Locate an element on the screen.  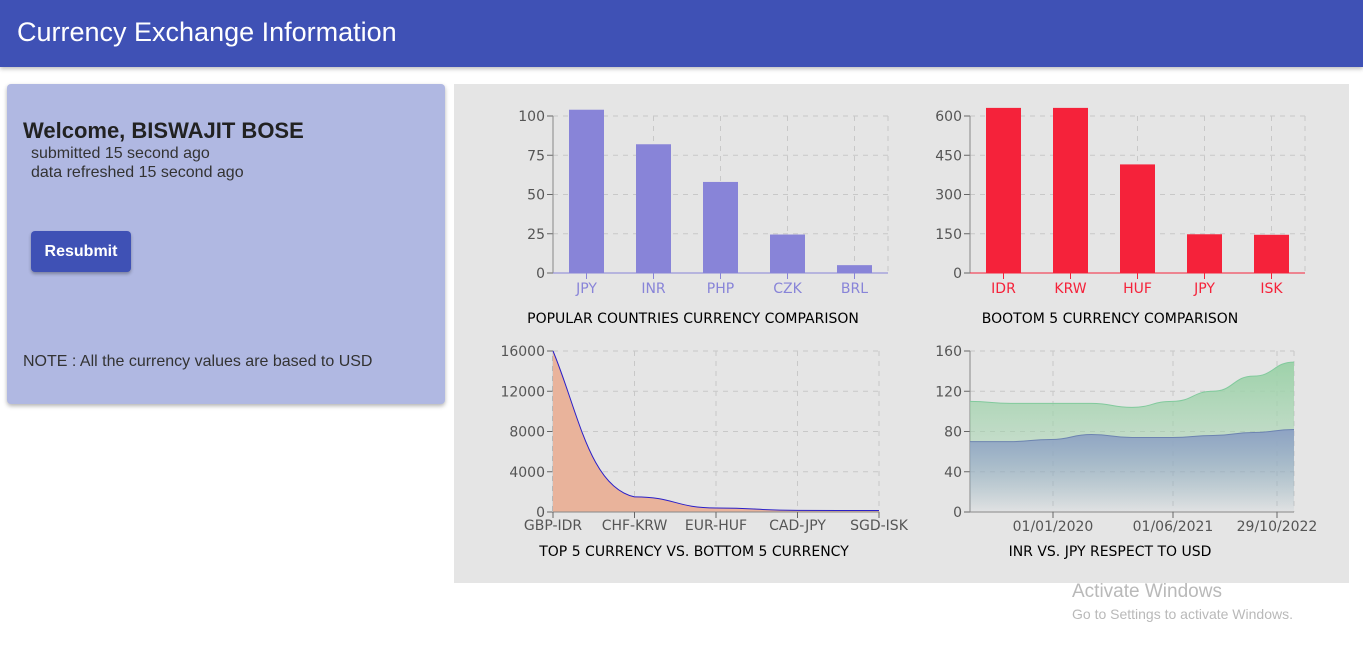
y-tick-label: 80 is located at coordinates (953, 433).